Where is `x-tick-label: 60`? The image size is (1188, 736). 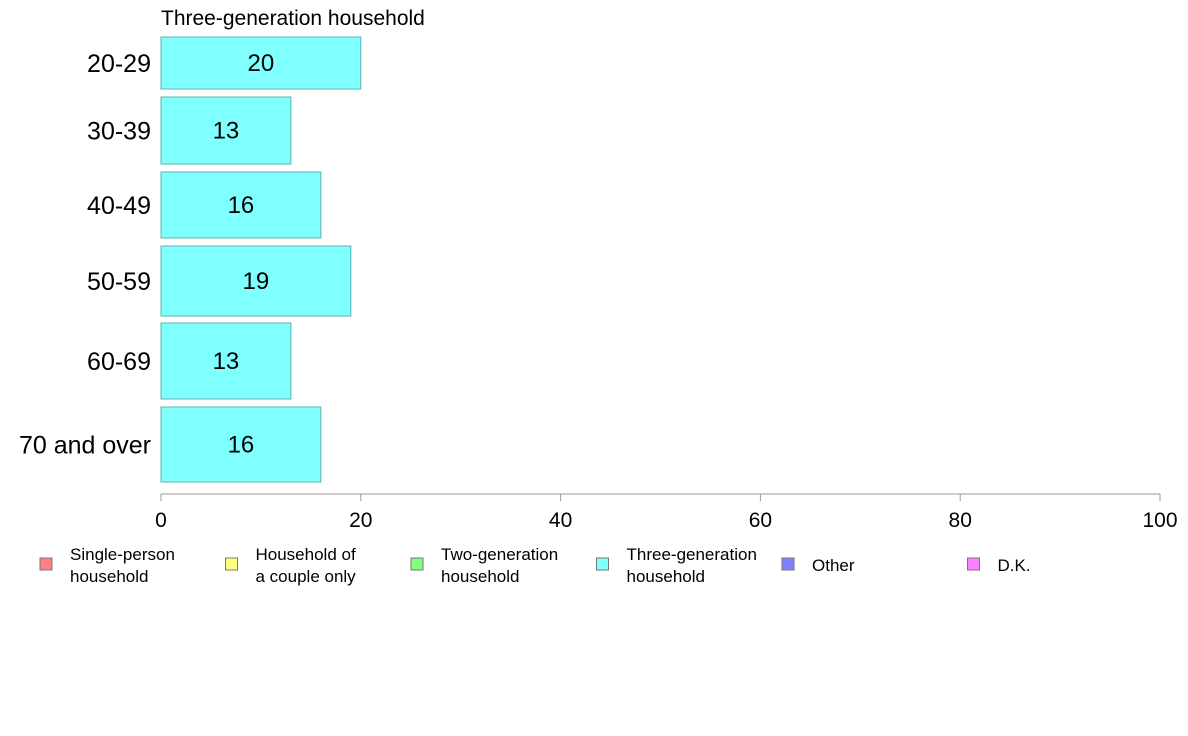 x-tick-label: 60 is located at coordinates (760, 520).